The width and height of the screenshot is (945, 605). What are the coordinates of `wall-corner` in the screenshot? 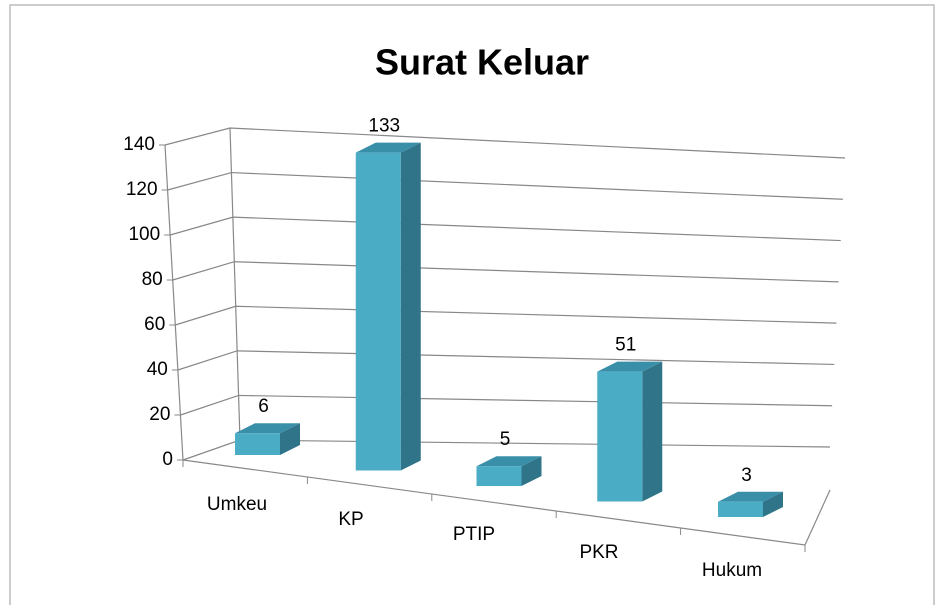 It's located at (235, 284).